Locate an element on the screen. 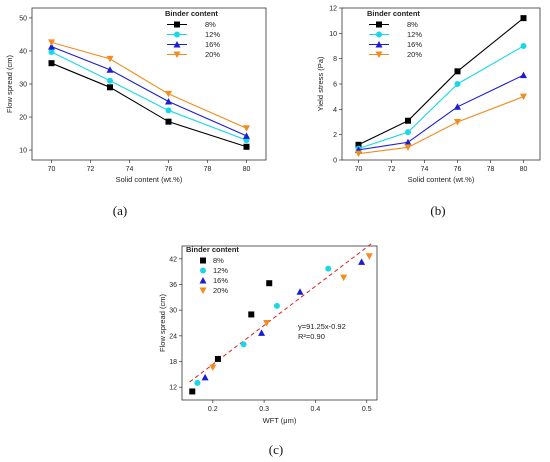 Image resolution: width=550 pixels, height=462 pixels. y-tick-label: 36 is located at coordinates (173, 285).